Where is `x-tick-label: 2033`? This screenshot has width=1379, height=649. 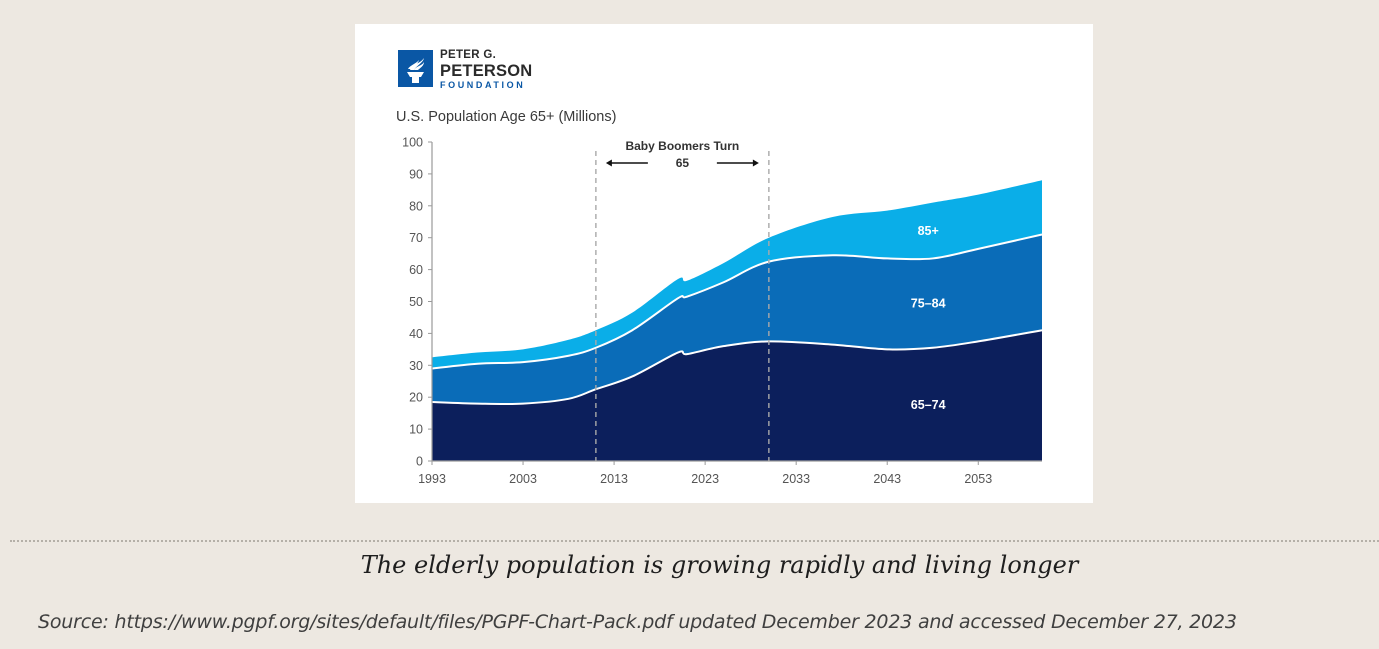 x-tick-label: 2033 is located at coordinates (796, 479).